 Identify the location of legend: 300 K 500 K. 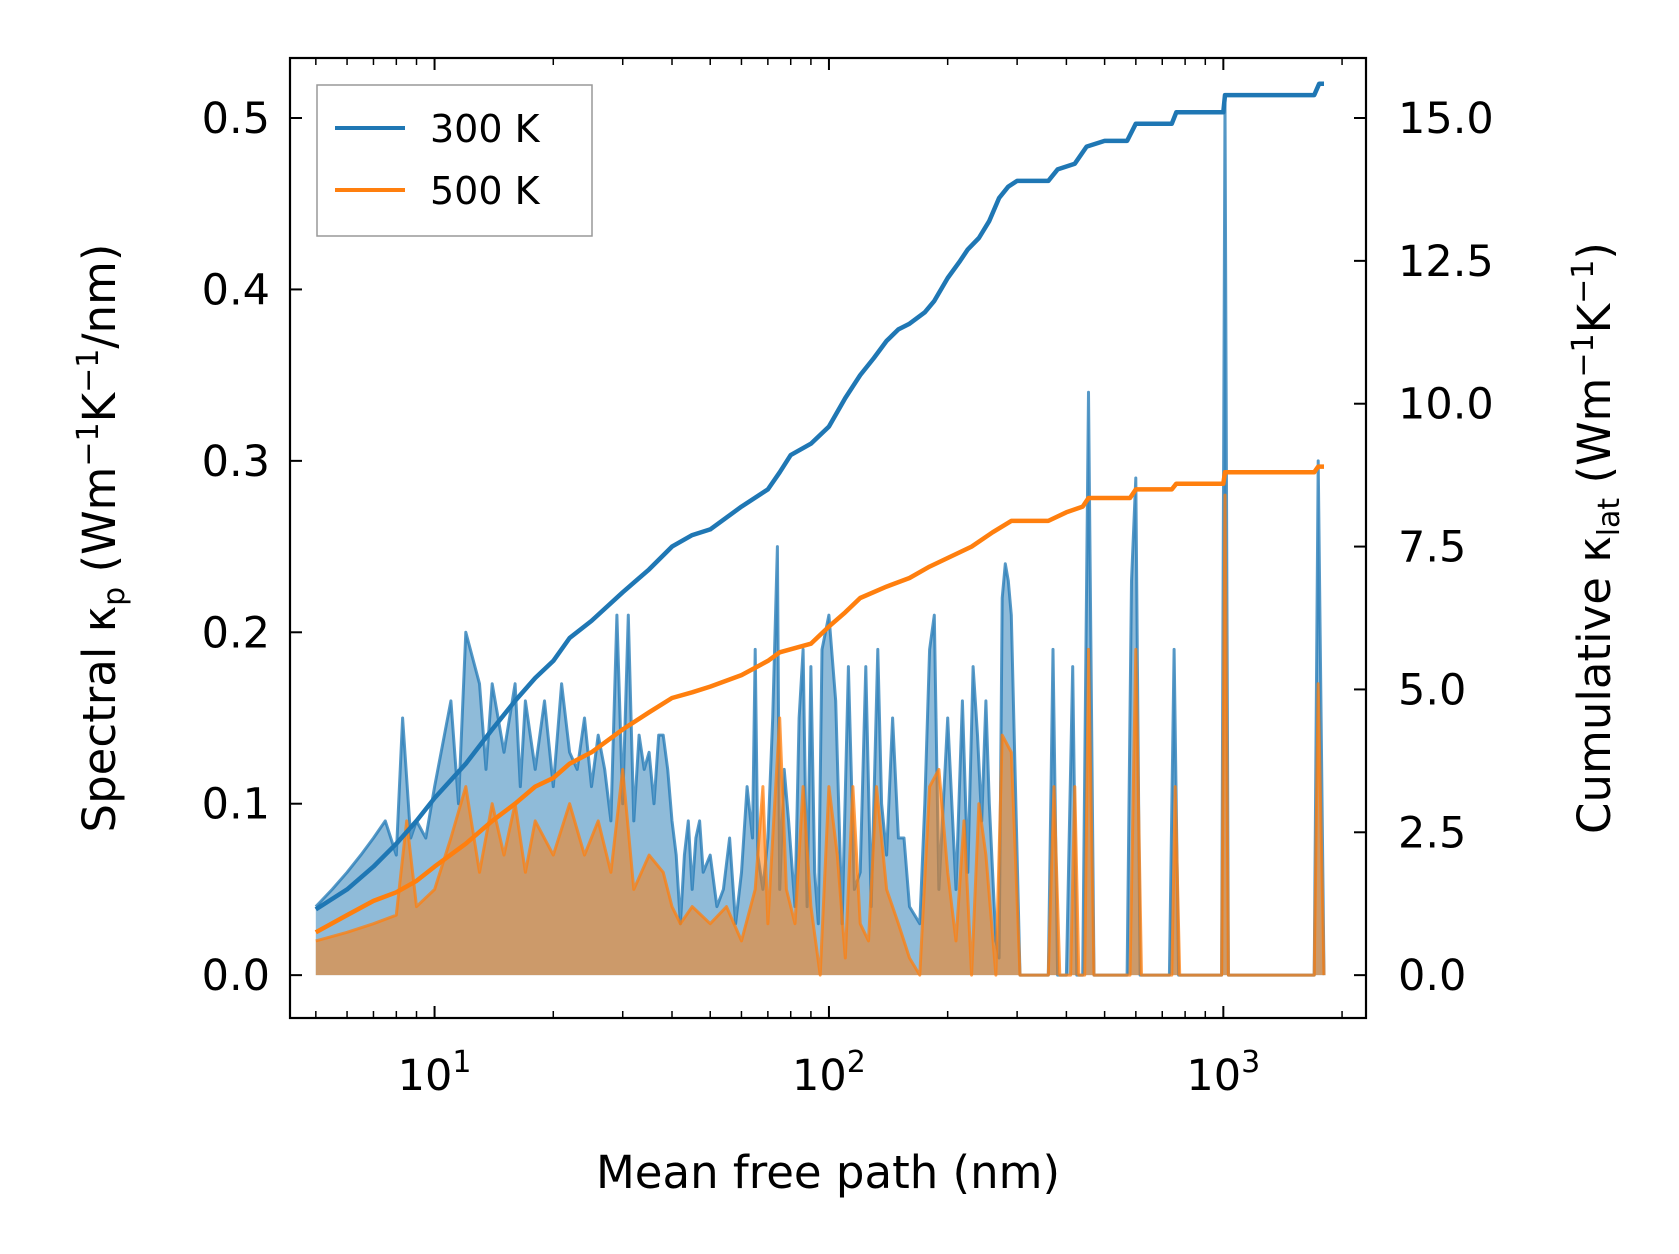
(454, 160).